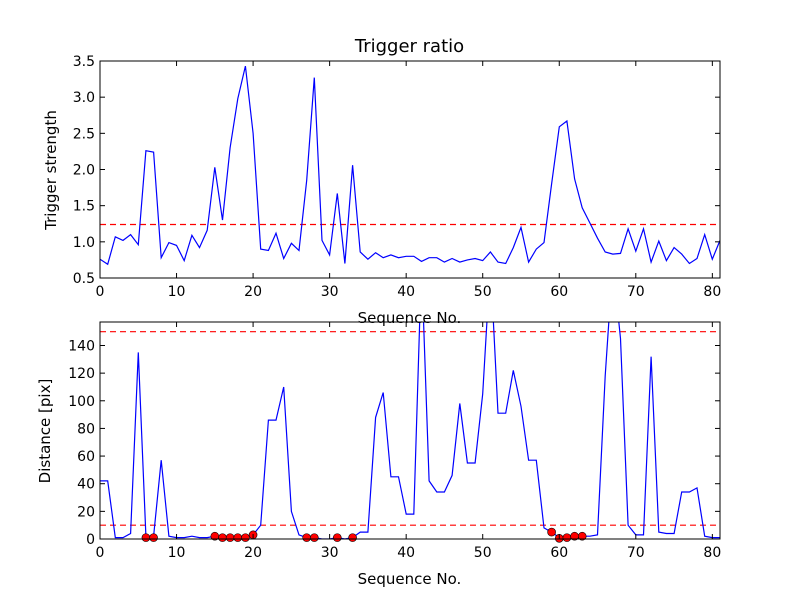  I want to click on y-tick-label: 20, so click(86, 512).